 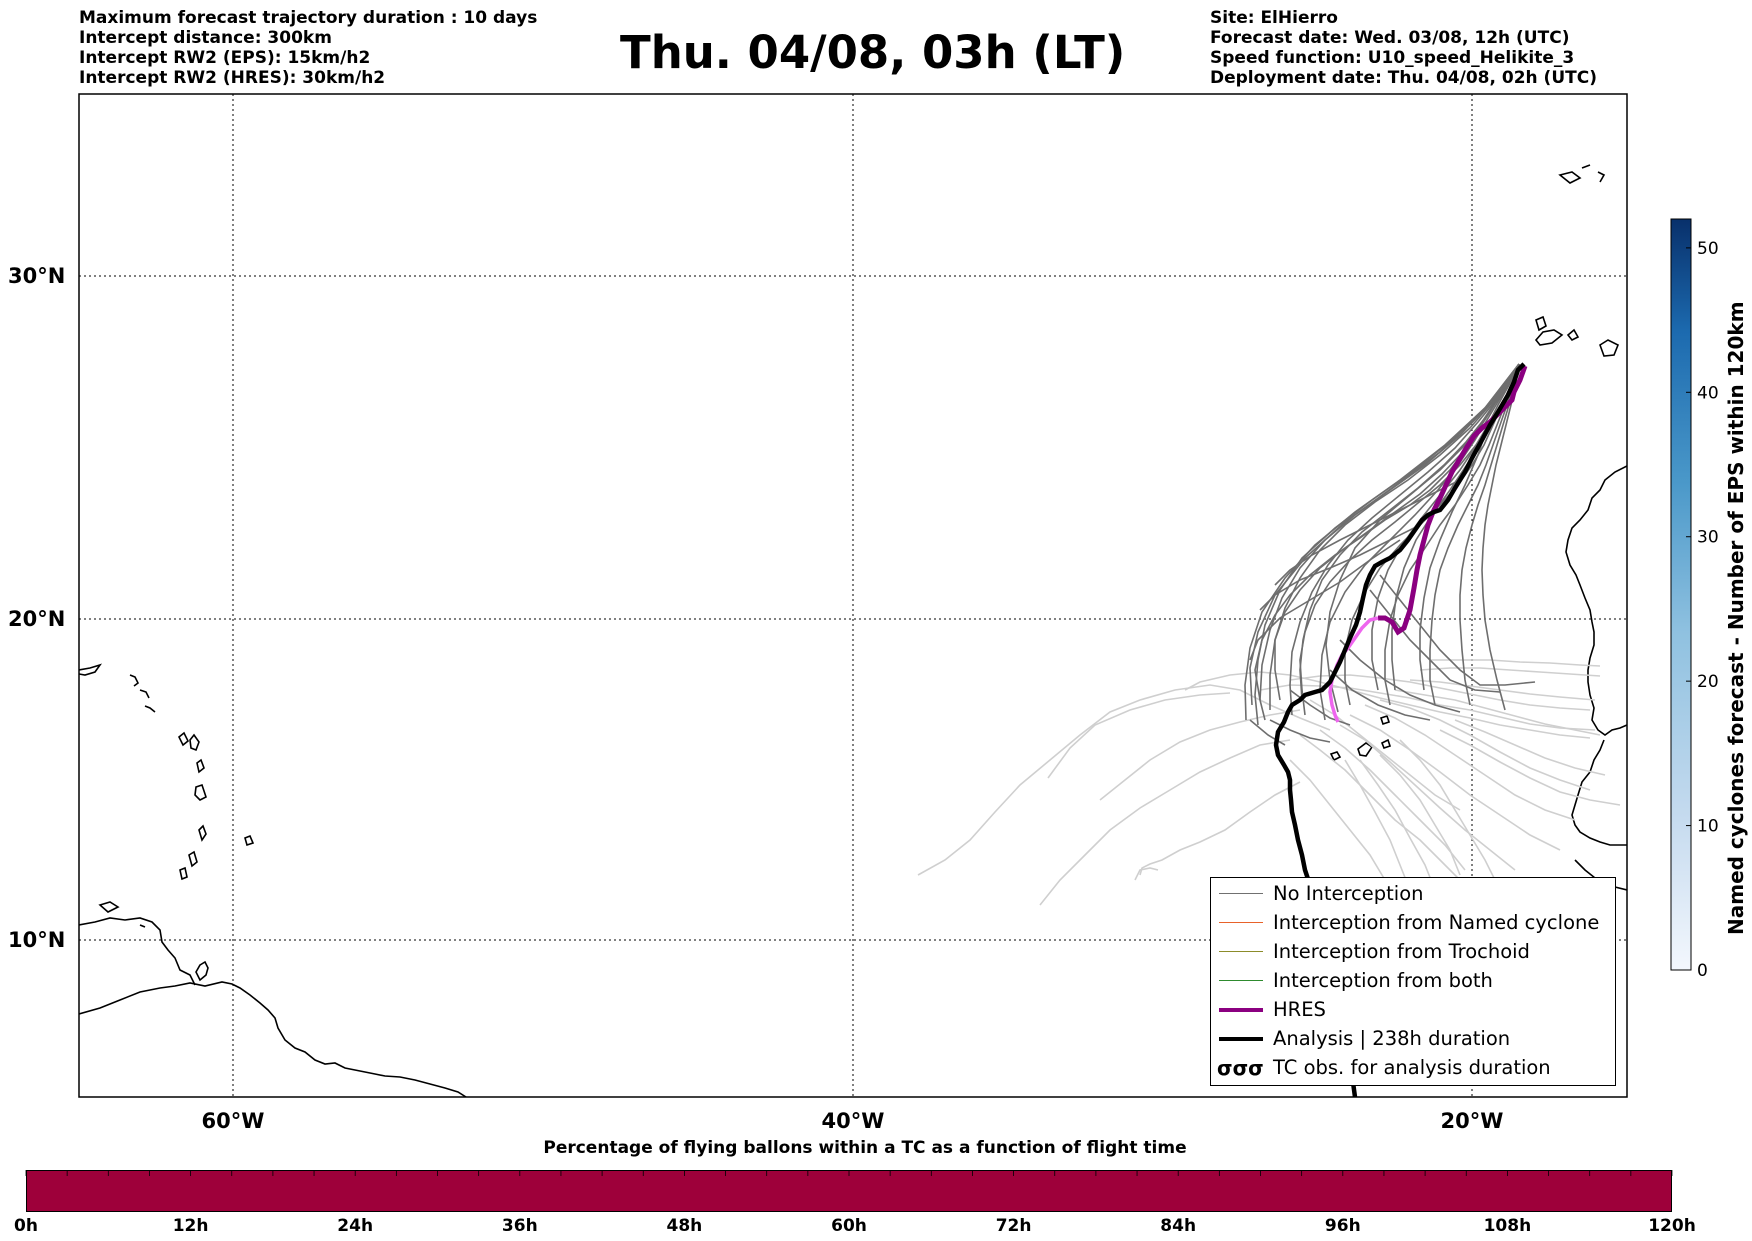 I want to click on lat-label-10n: 10°N, so click(x=36, y=940).